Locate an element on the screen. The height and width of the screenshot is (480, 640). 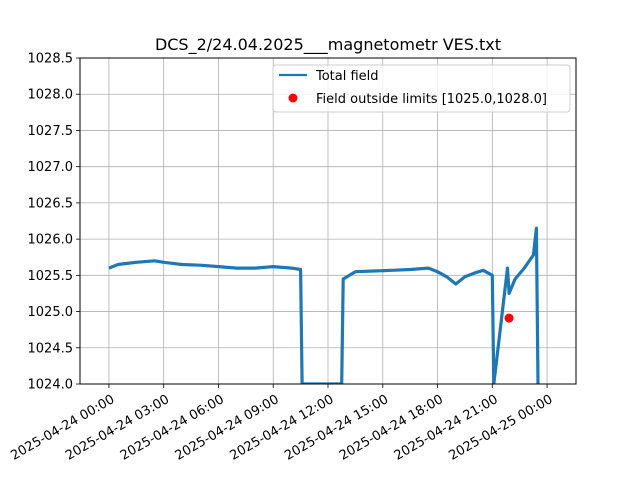
y-tick-label: 1027.5 is located at coordinates (51, 131).